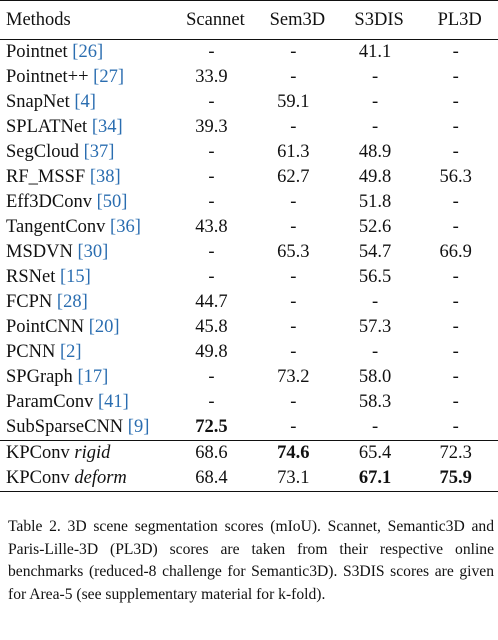  What do you see at coordinates (42, 252) in the screenshot?
I see `method-name: MSDVN` at bounding box center [42, 252].